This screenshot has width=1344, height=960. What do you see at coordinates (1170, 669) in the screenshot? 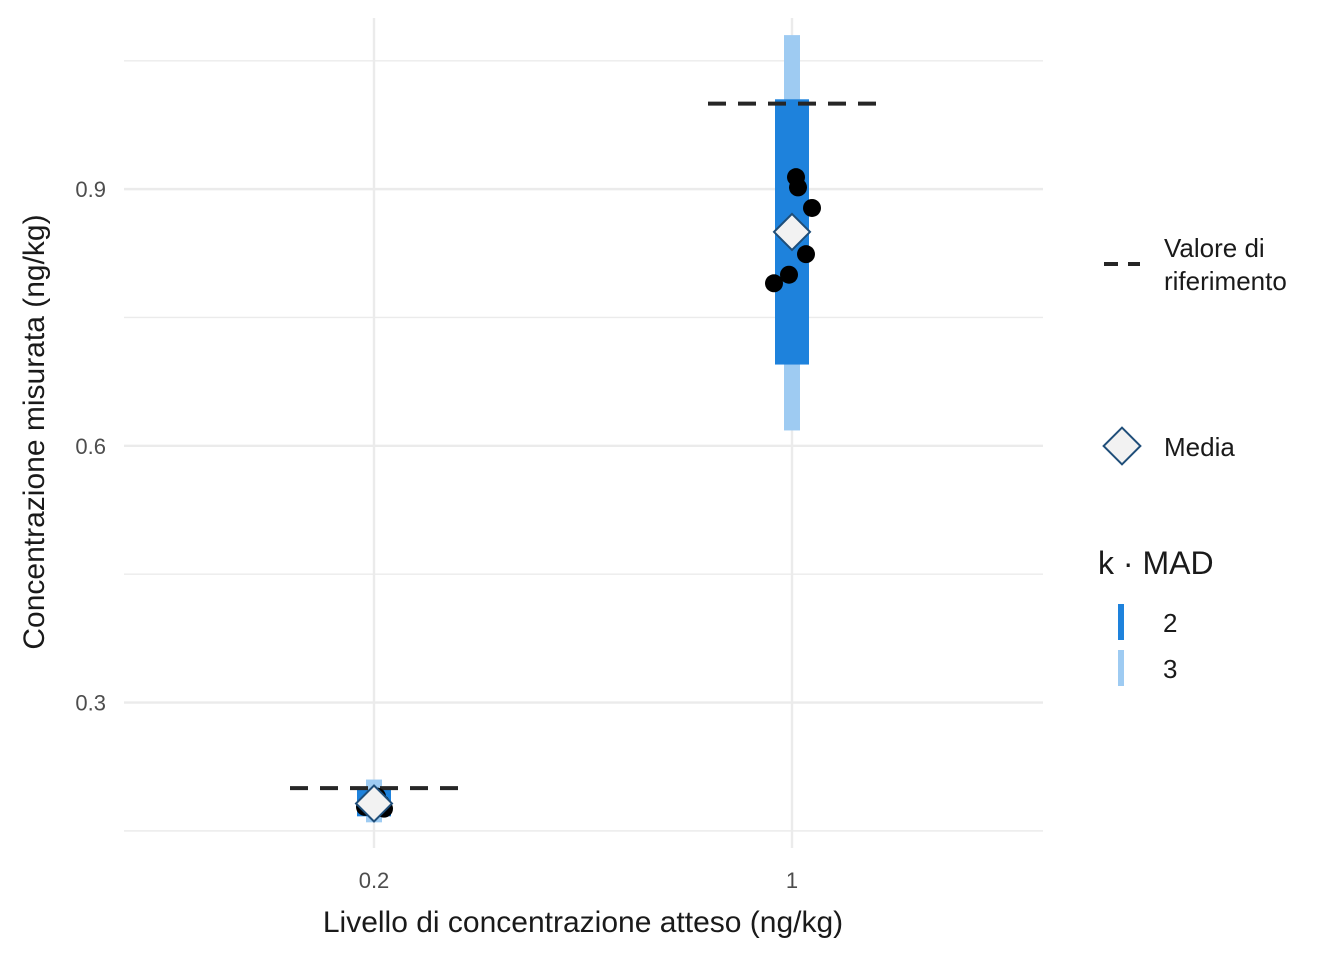
I see `legend-k3-label: 3` at bounding box center [1170, 669].